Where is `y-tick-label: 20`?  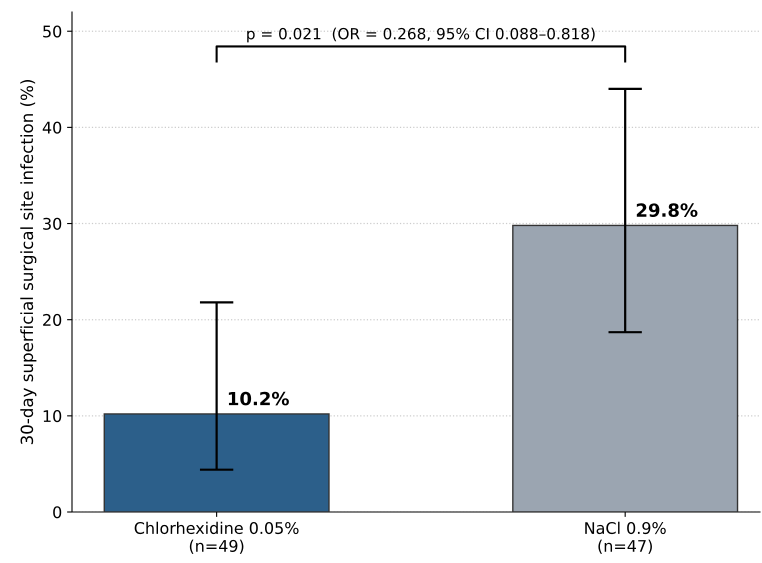 y-tick-label: 20 is located at coordinates (52, 320).